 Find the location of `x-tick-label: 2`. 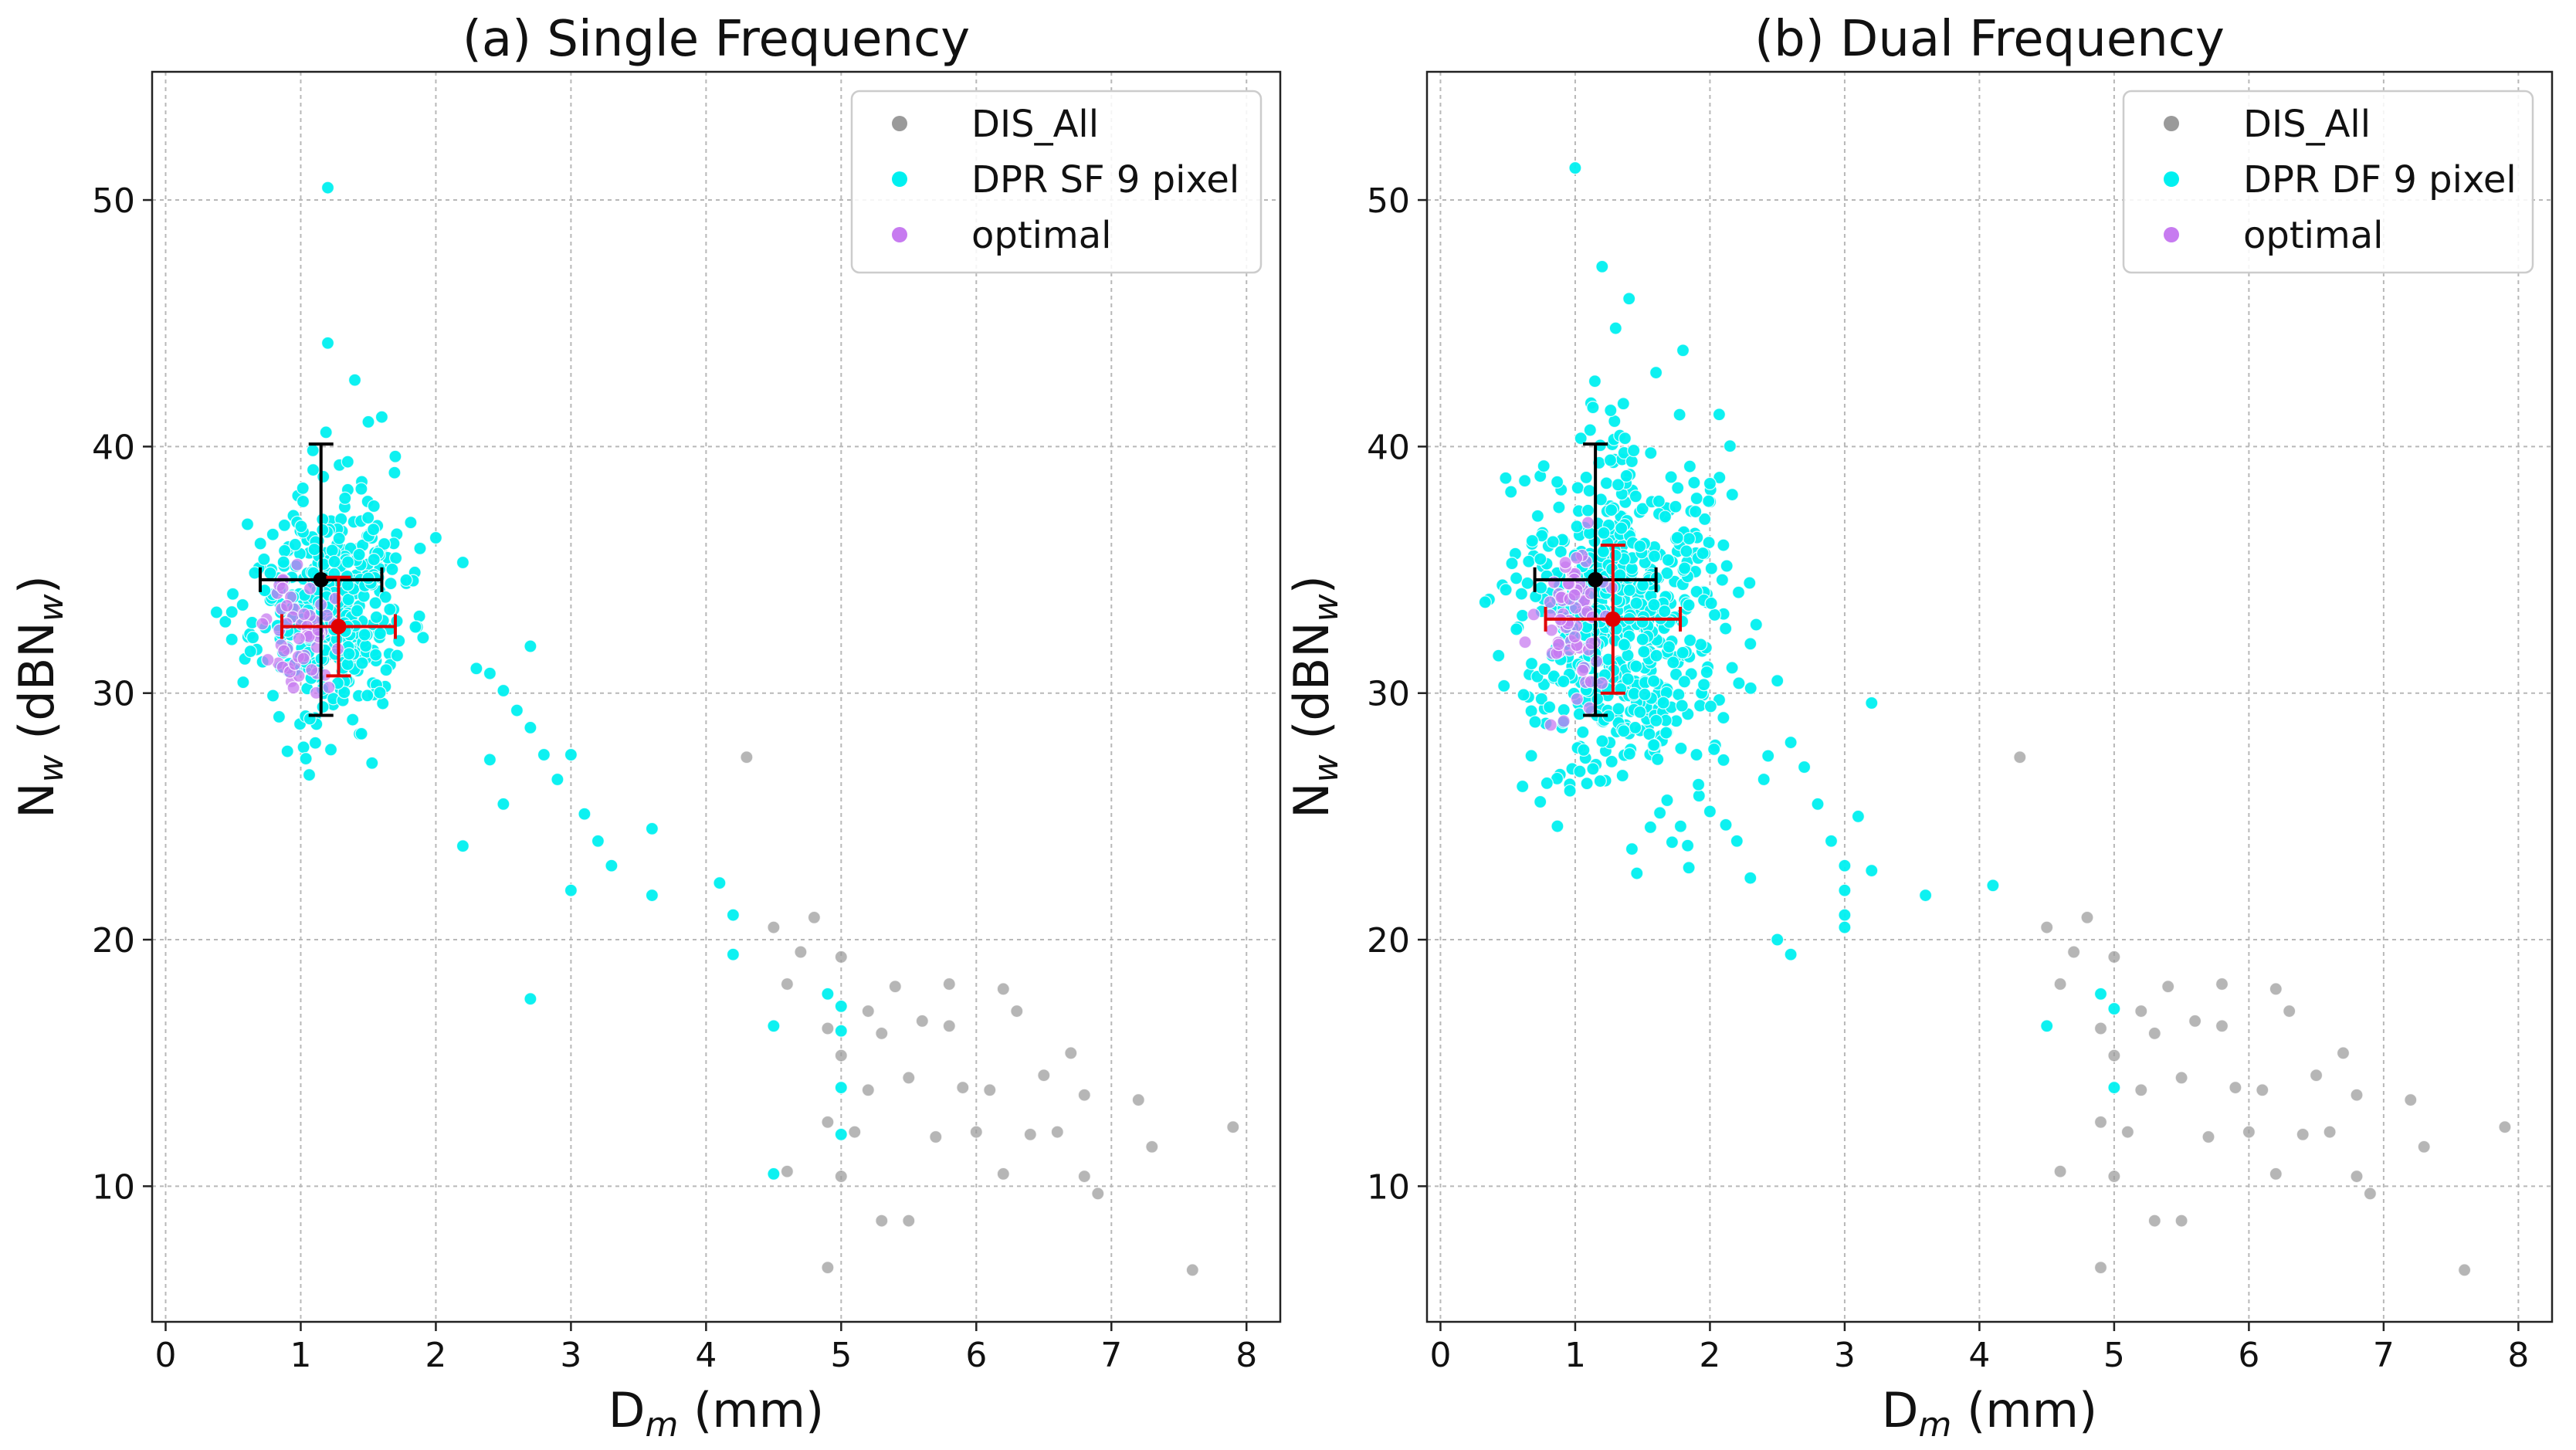

x-tick-label: 2 is located at coordinates (1709, 1355).